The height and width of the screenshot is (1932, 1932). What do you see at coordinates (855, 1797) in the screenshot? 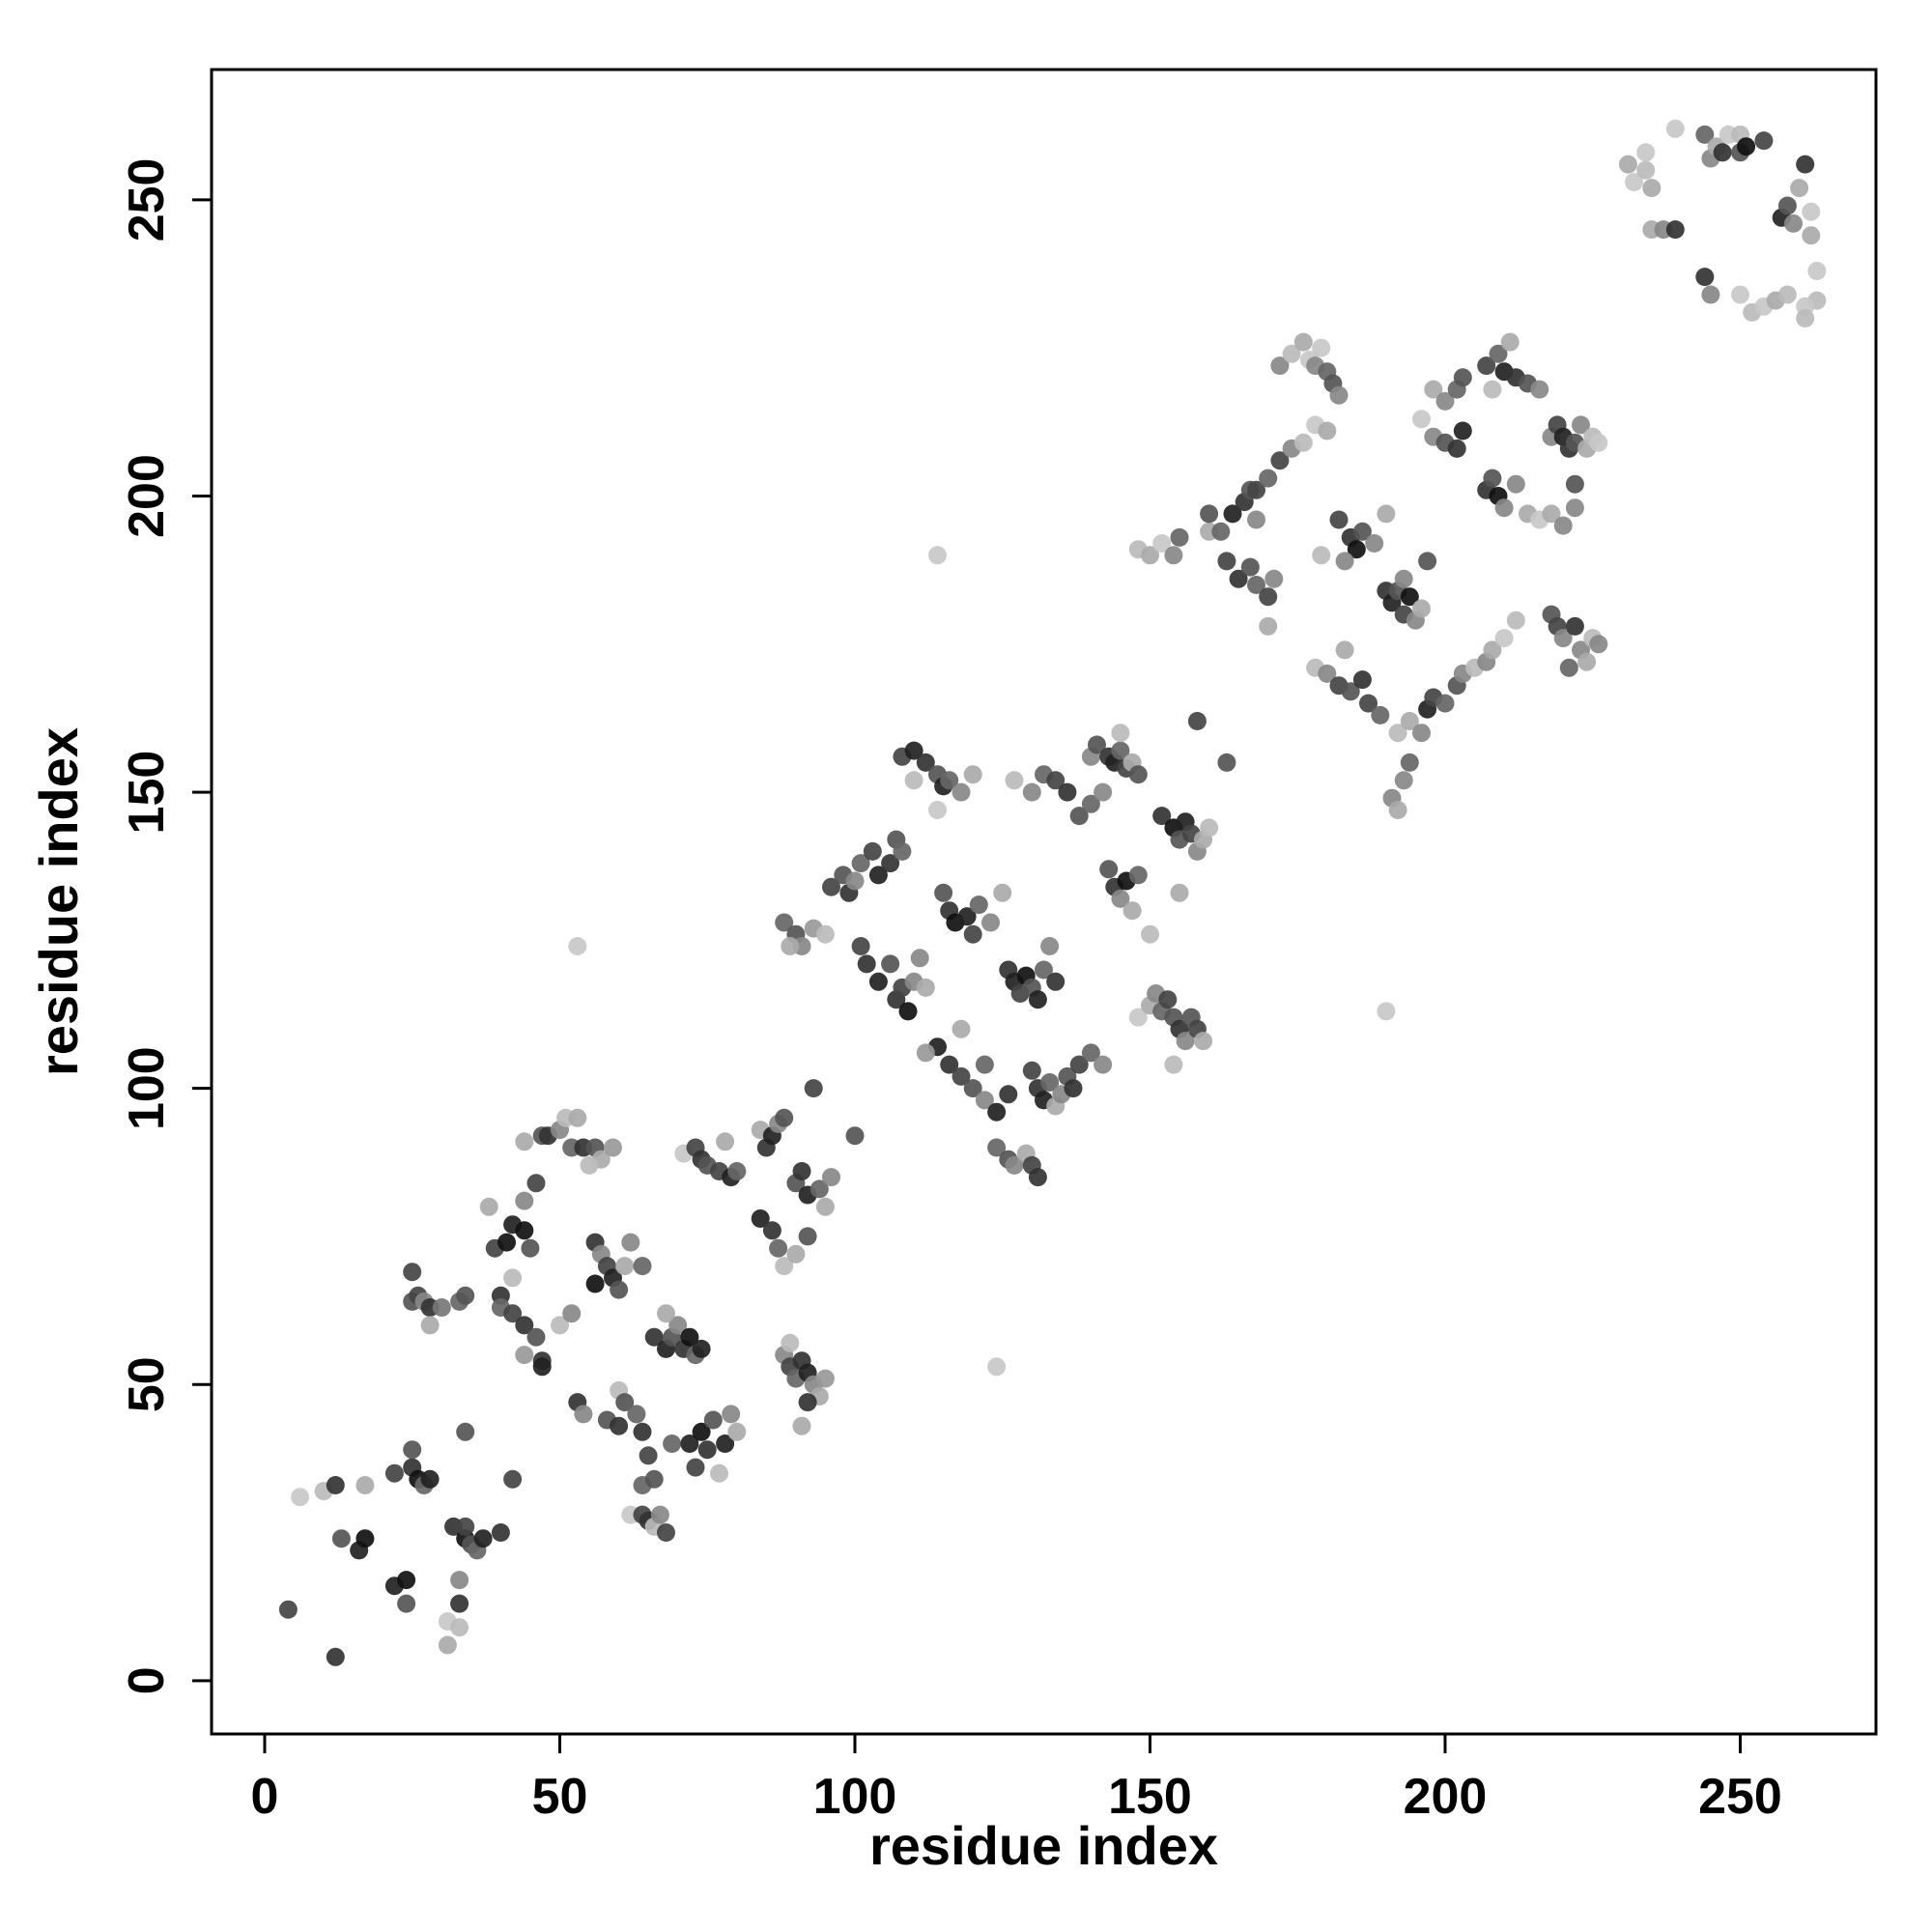
I see `x-tick-label: 100` at bounding box center [855, 1797].